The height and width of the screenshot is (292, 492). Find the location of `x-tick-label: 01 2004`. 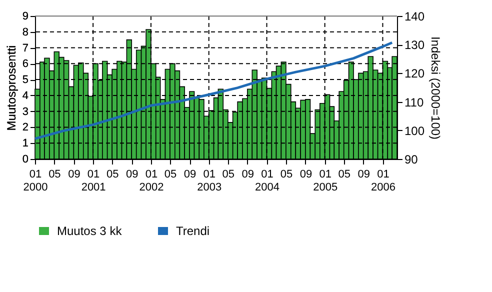

x-tick-label: 01 2004 is located at coordinates (267, 181).